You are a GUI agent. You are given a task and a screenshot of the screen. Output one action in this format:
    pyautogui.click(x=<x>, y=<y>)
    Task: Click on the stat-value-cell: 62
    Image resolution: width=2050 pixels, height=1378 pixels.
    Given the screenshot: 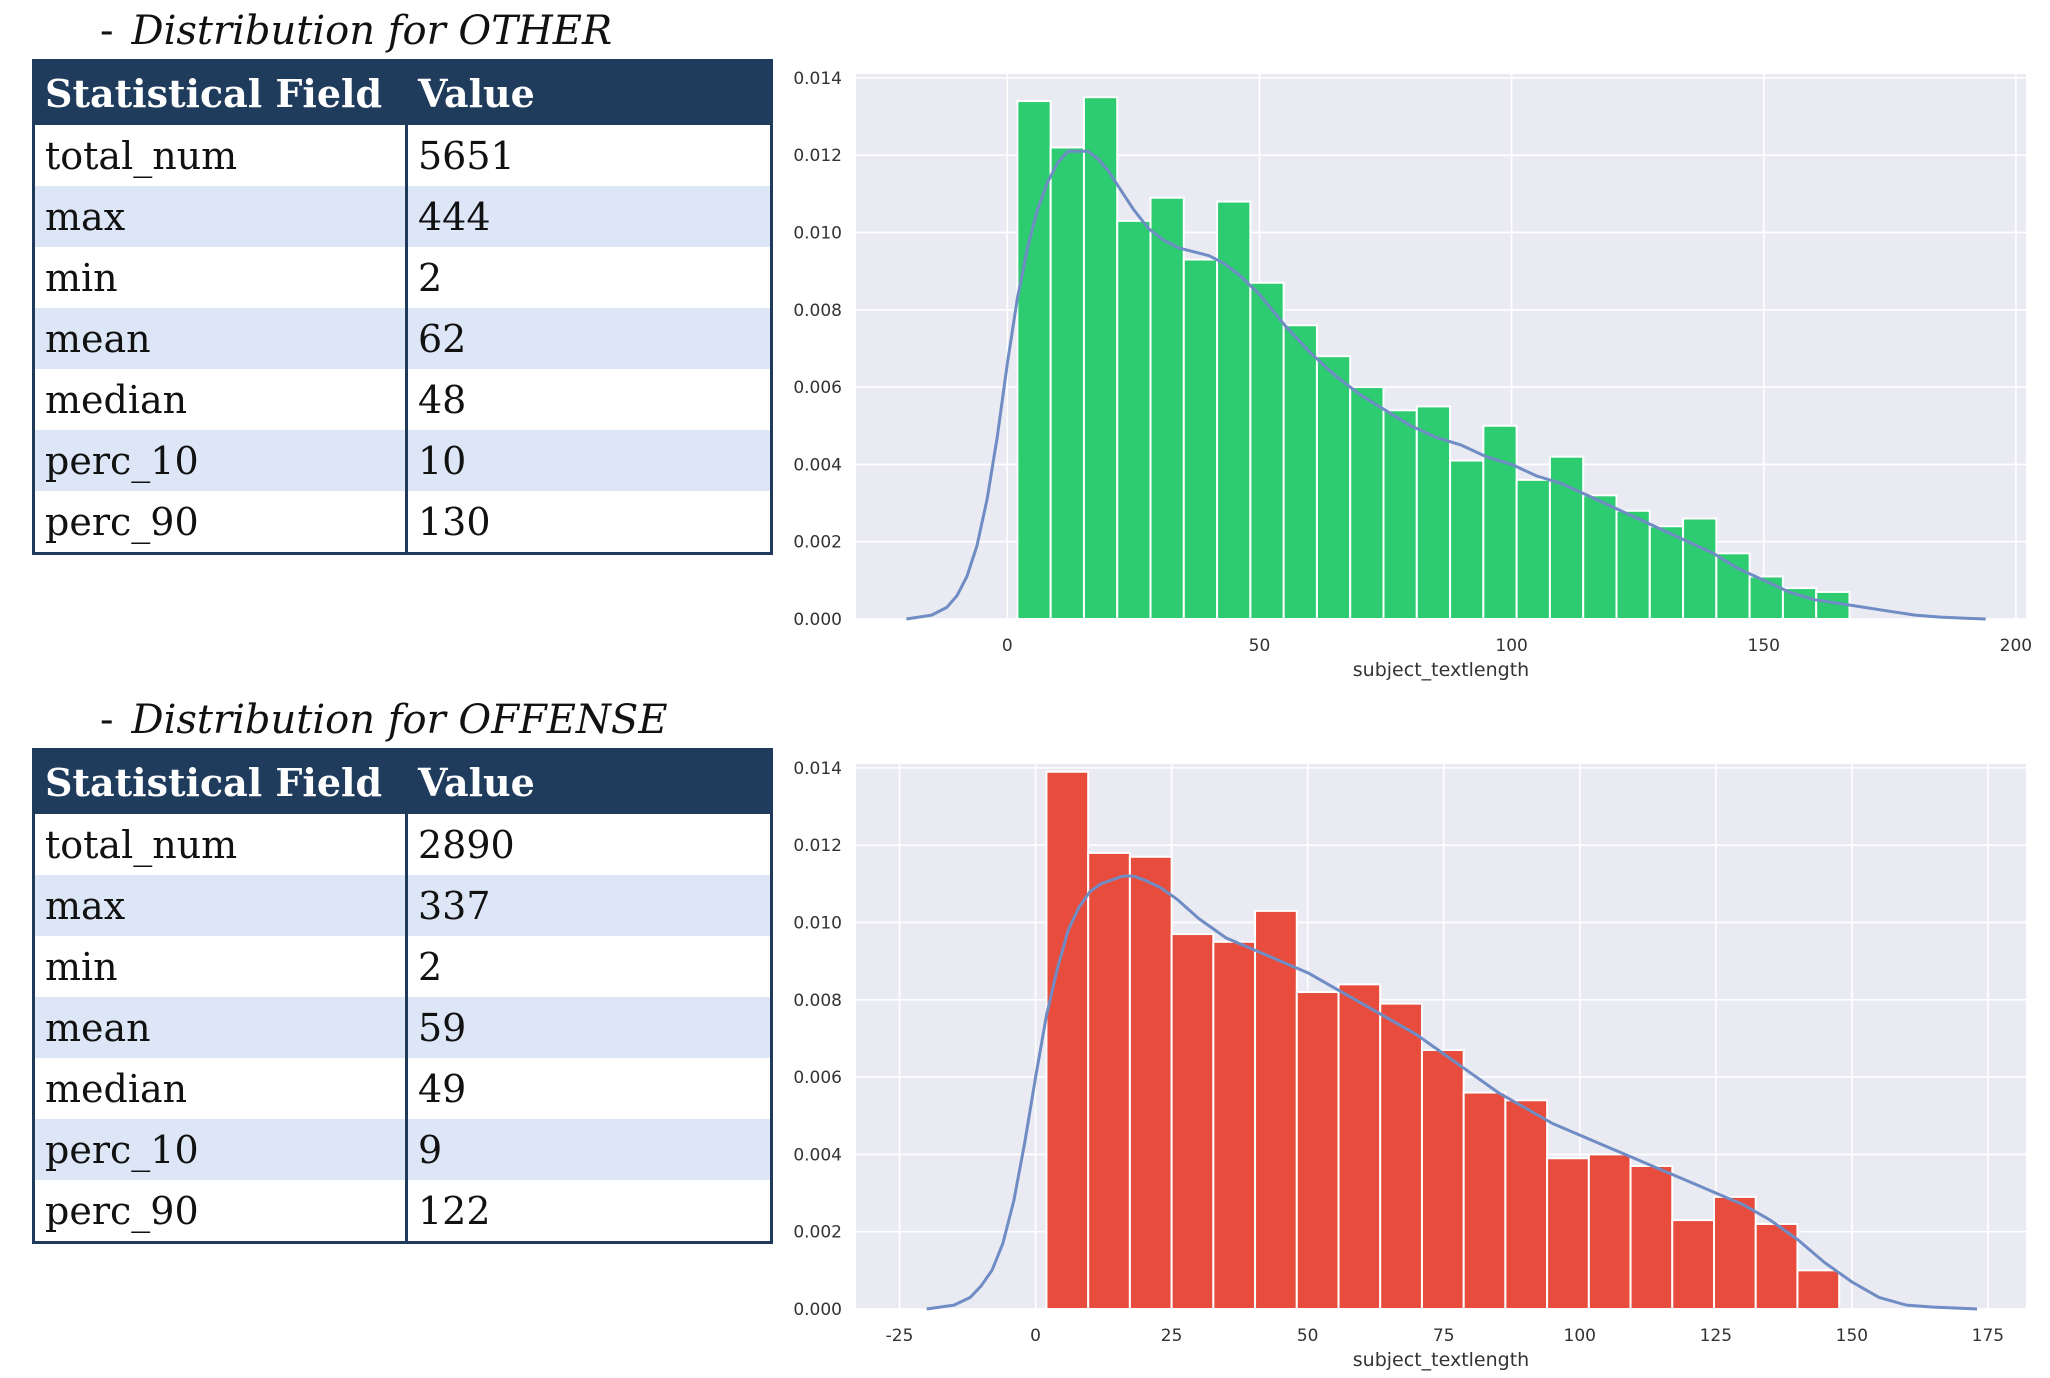 What is the action you would take?
    pyautogui.click(x=589, y=338)
    